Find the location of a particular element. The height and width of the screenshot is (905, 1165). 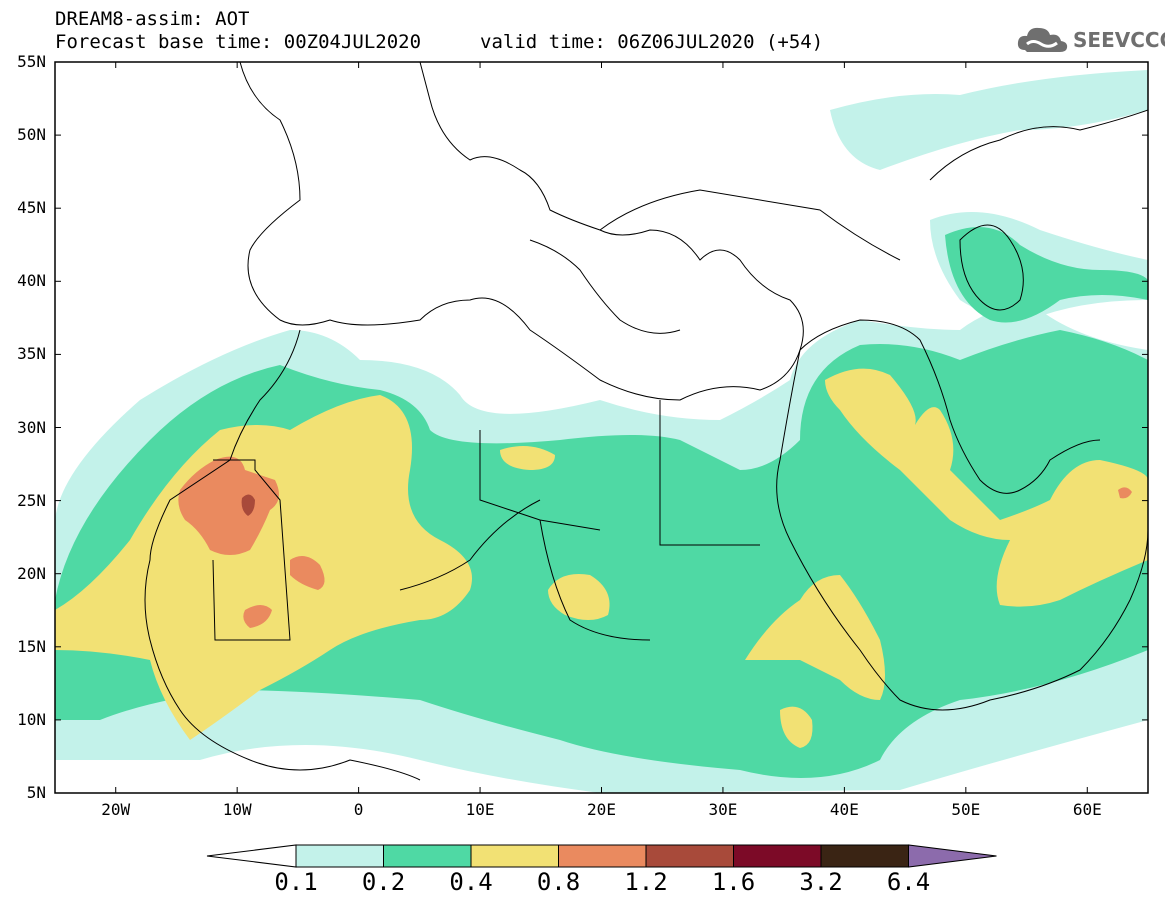

colorbar-level-label: 3.2 is located at coordinates (821, 882).